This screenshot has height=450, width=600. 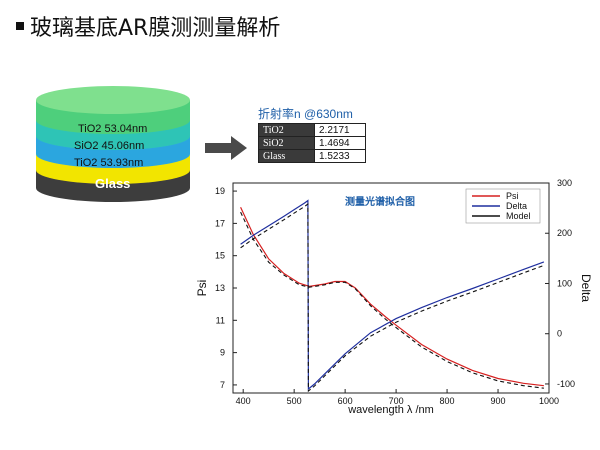 What do you see at coordinates (220, 256) in the screenshot?
I see `y-tick-label: 15` at bounding box center [220, 256].